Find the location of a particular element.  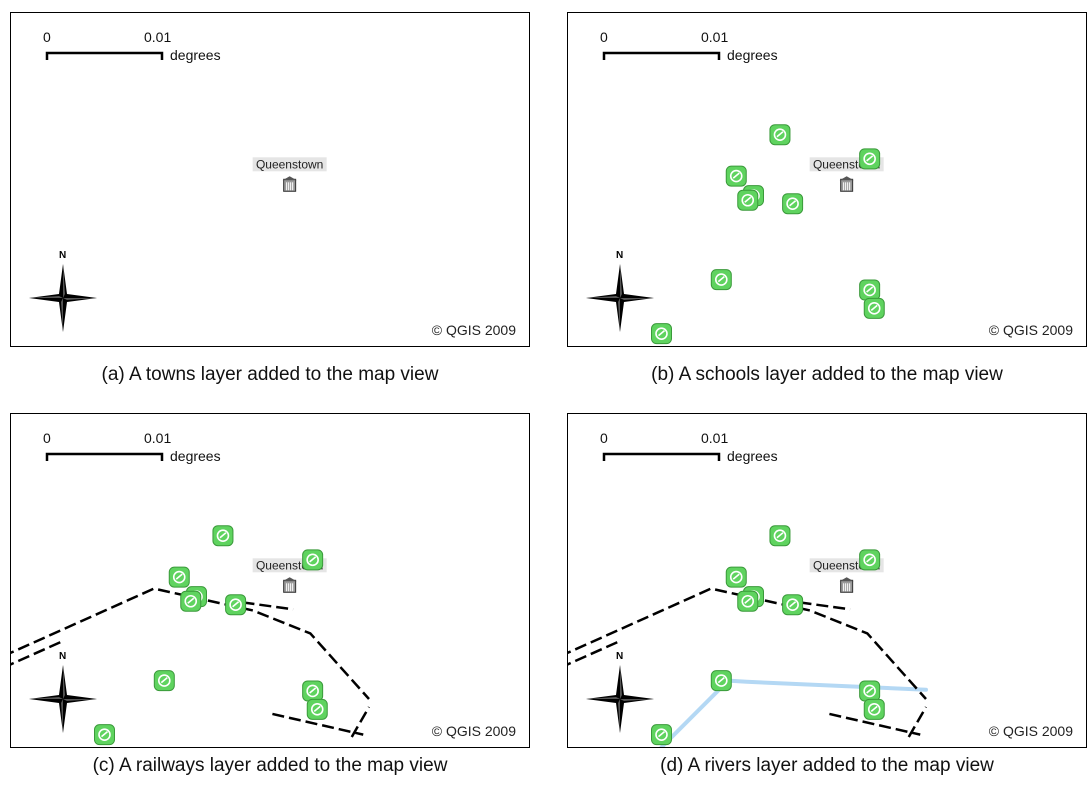

scale-bar-line is located at coordinates (104, 456).